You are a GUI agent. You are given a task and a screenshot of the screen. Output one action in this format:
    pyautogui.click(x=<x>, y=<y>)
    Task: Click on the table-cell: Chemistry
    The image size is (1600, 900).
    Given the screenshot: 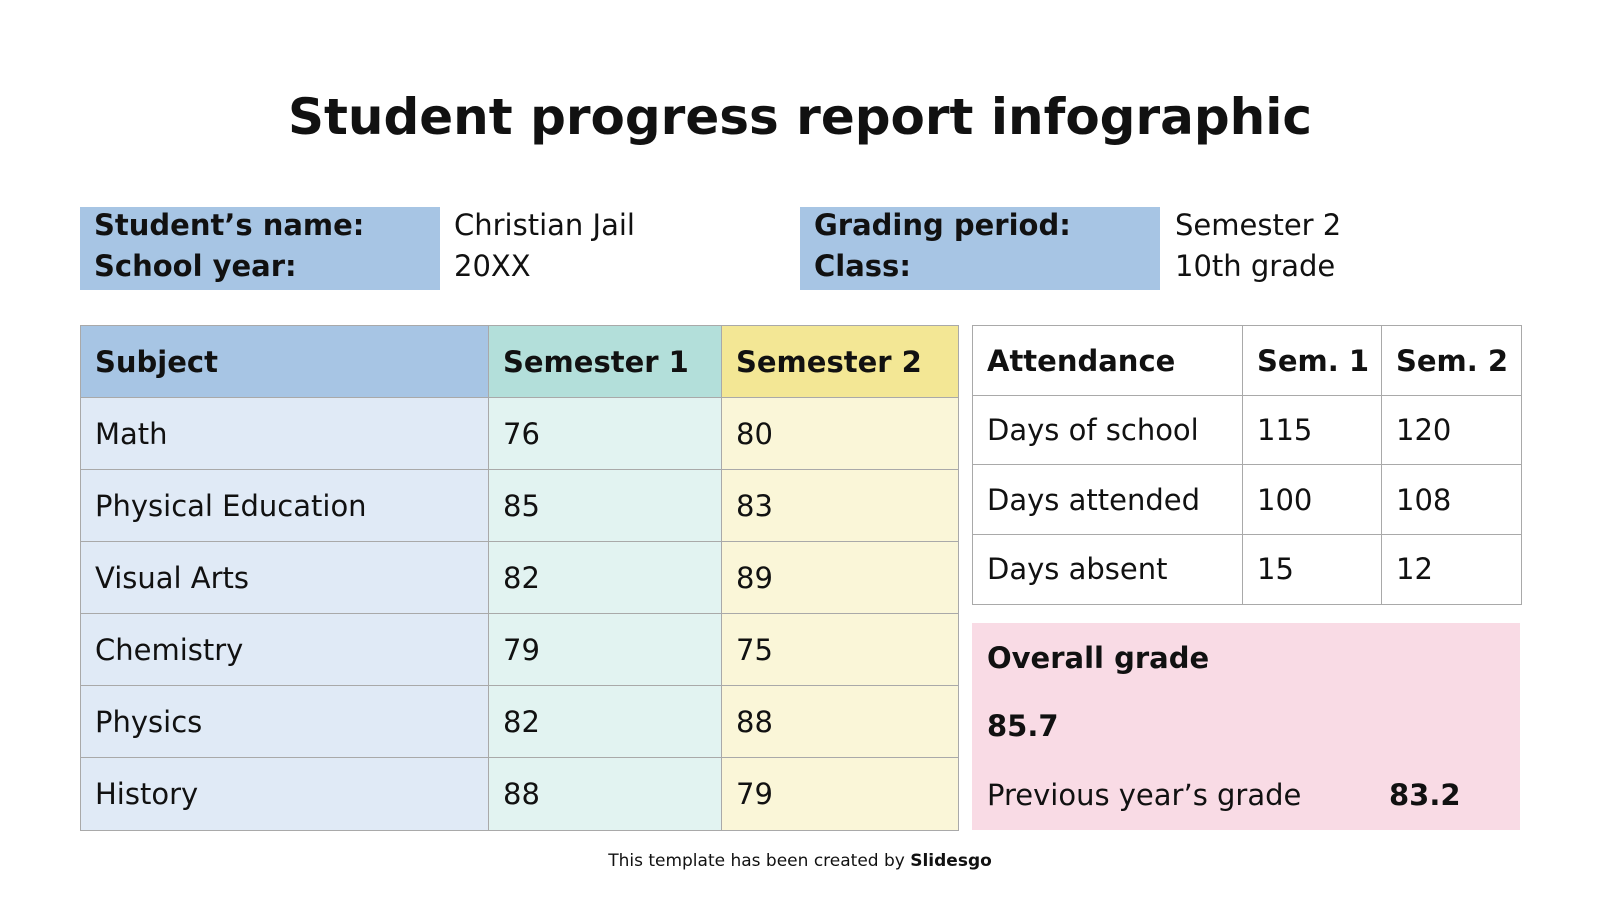 What is the action you would take?
    pyautogui.click(x=285, y=650)
    